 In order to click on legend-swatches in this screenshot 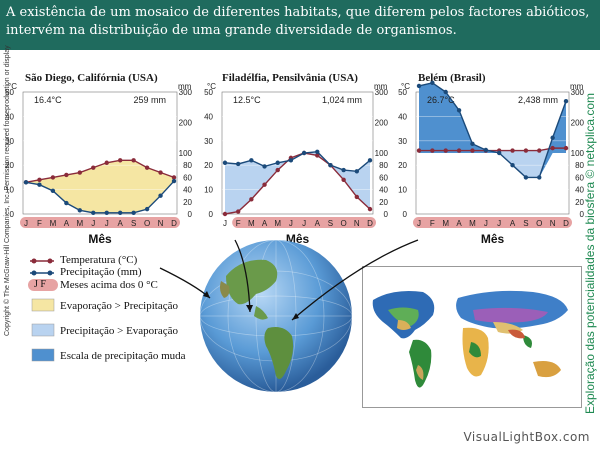, I will do `click(43, 310)`.